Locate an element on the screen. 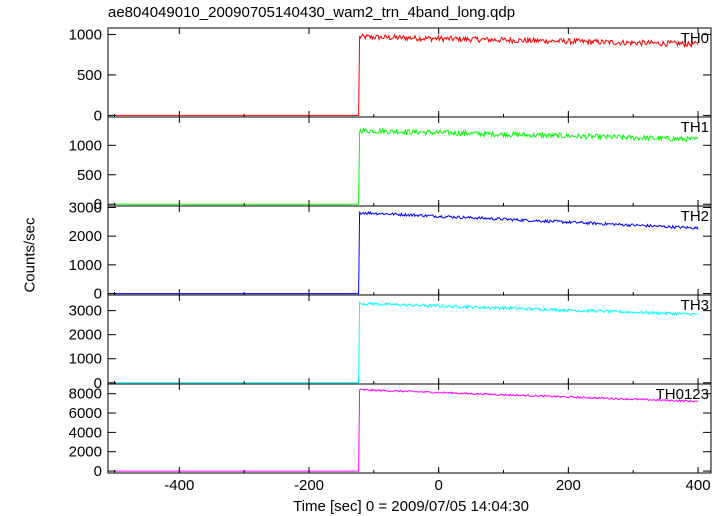 The height and width of the screenshot is (516, 723). series-label-th1: TH1 is located at coordinates (695, 127).